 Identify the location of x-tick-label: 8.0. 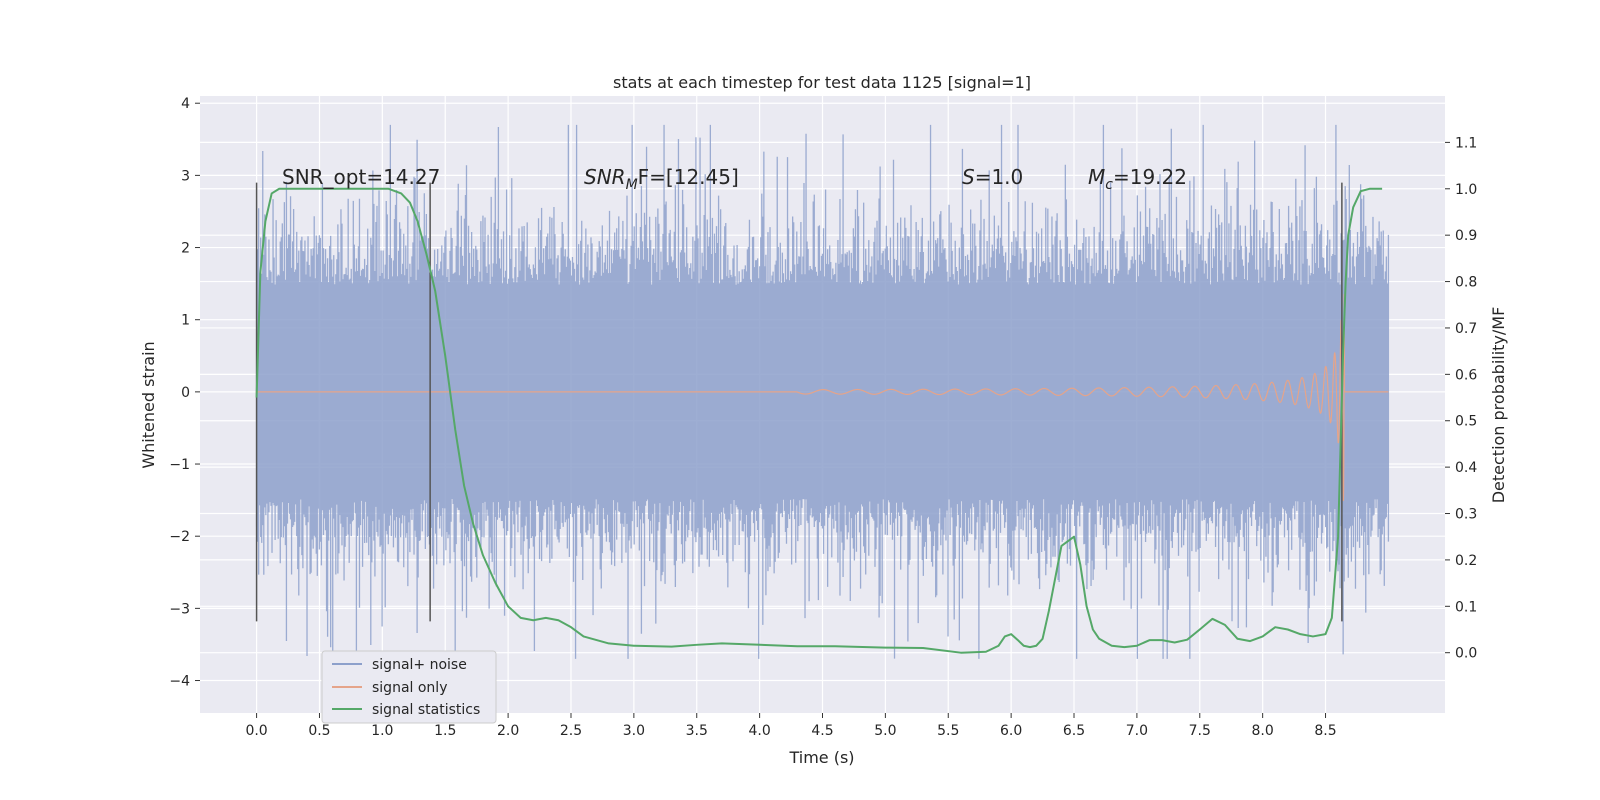
(1263, 731).